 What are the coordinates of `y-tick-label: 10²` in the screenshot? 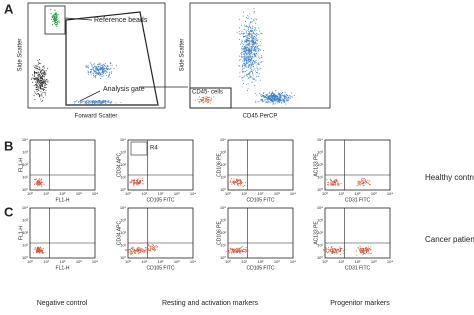 It's located at (123, 232).